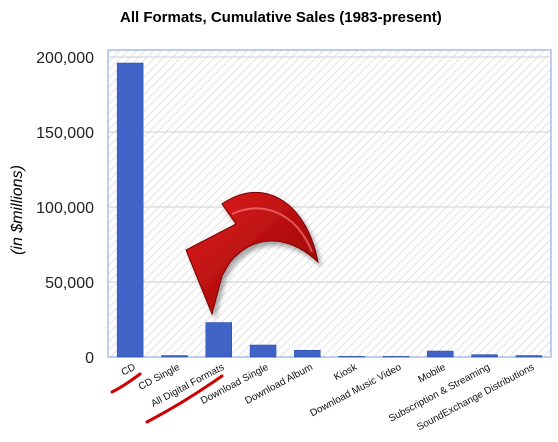 This screenshot has width=558, height=442. I want to click on digital-underline-annotation, so click(184, 399).